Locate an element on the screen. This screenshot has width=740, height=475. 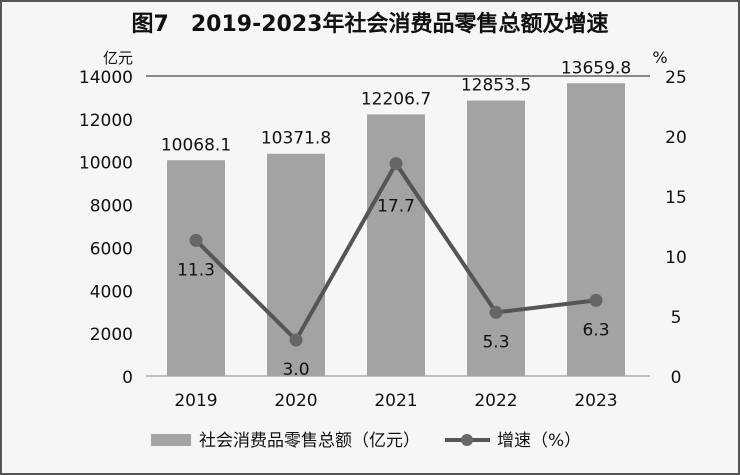
legend-bar-label: 社会消费品零售总额（亿元） is located at coordinates (309, 441).